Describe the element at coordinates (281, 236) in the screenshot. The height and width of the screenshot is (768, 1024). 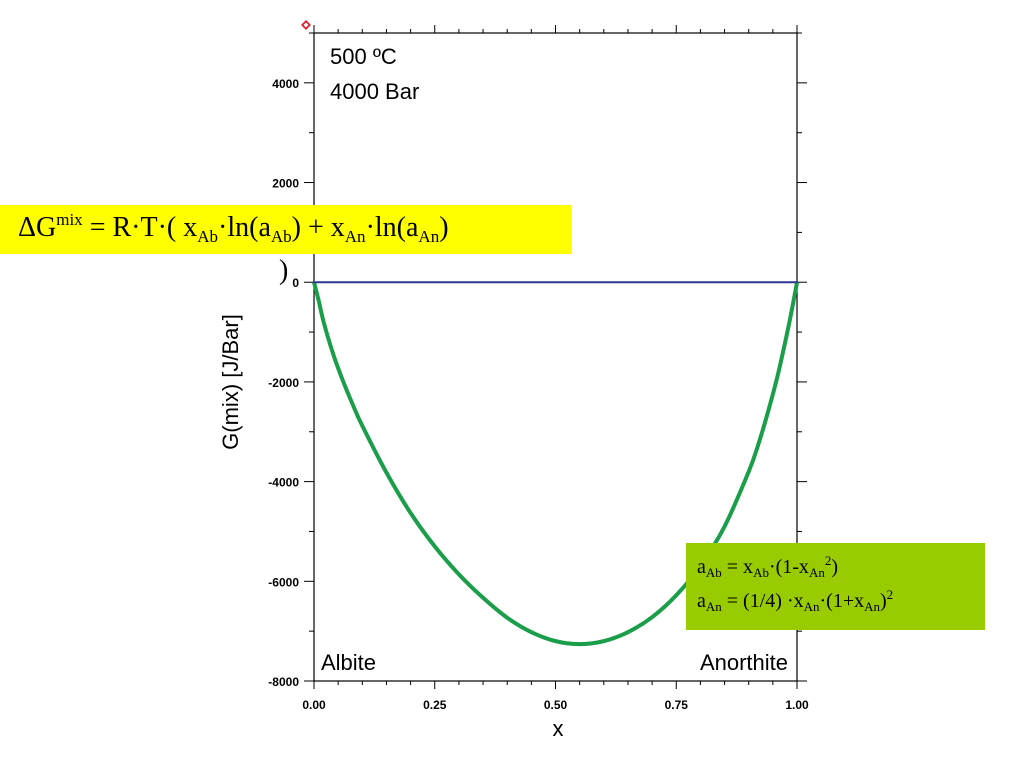
I see `eq-sub-ab-2: Ab` at that location.